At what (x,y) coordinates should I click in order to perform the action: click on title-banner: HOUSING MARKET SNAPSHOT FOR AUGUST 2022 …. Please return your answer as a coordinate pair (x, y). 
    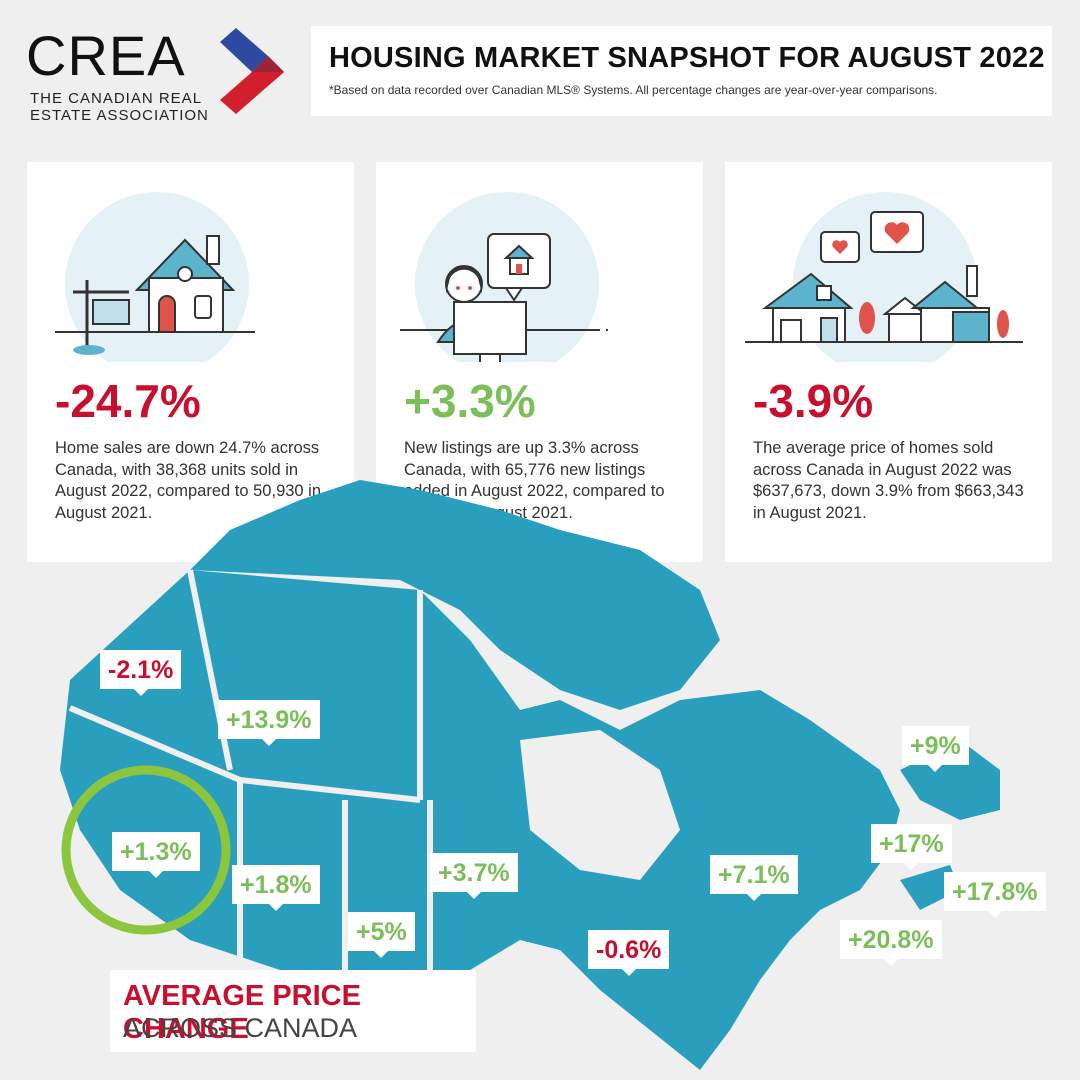
    Looking at the image, I should click on (681, 71).